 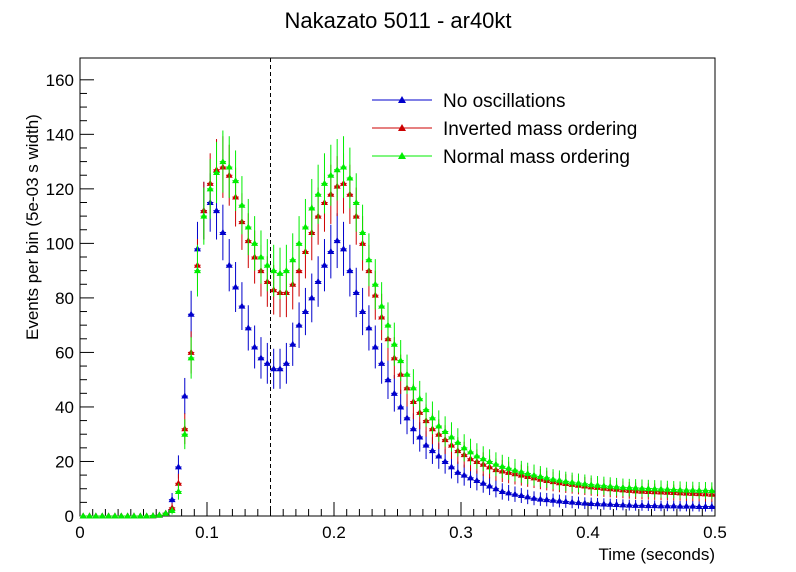 I want to click on x-tick-label: 0.1, so click(x=207, y=532).